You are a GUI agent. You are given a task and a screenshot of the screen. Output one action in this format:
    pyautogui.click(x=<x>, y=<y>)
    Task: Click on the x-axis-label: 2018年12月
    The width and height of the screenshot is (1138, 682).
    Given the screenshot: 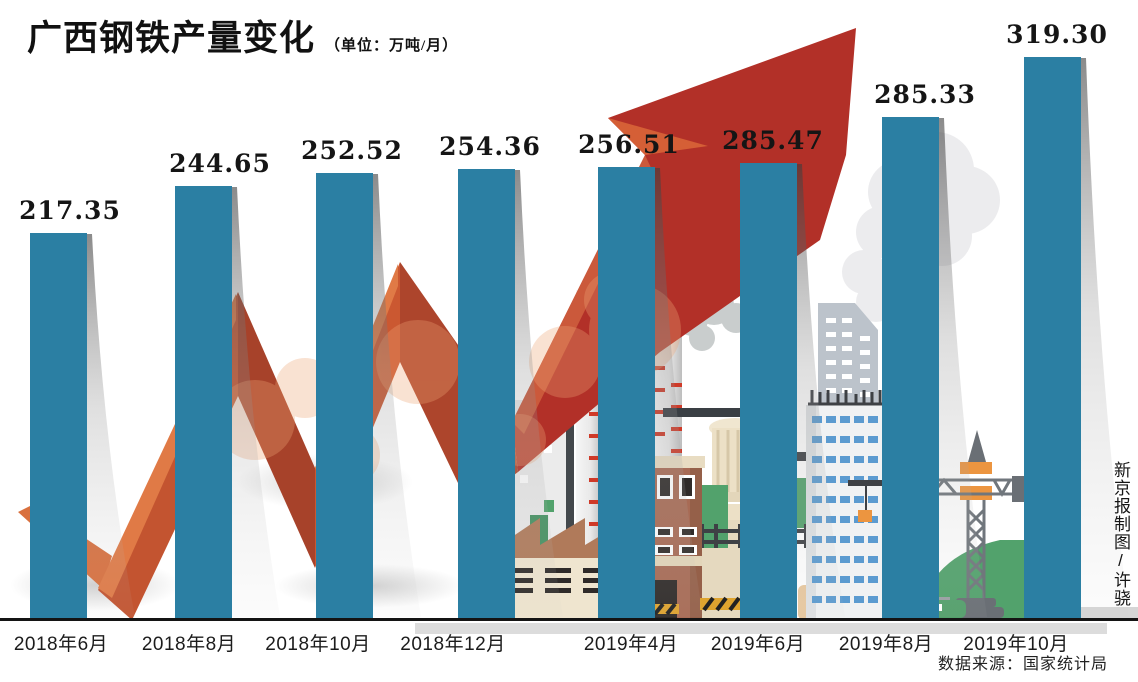 What is the action you would take?
    pyautogui.click(x=453, y=644)
    